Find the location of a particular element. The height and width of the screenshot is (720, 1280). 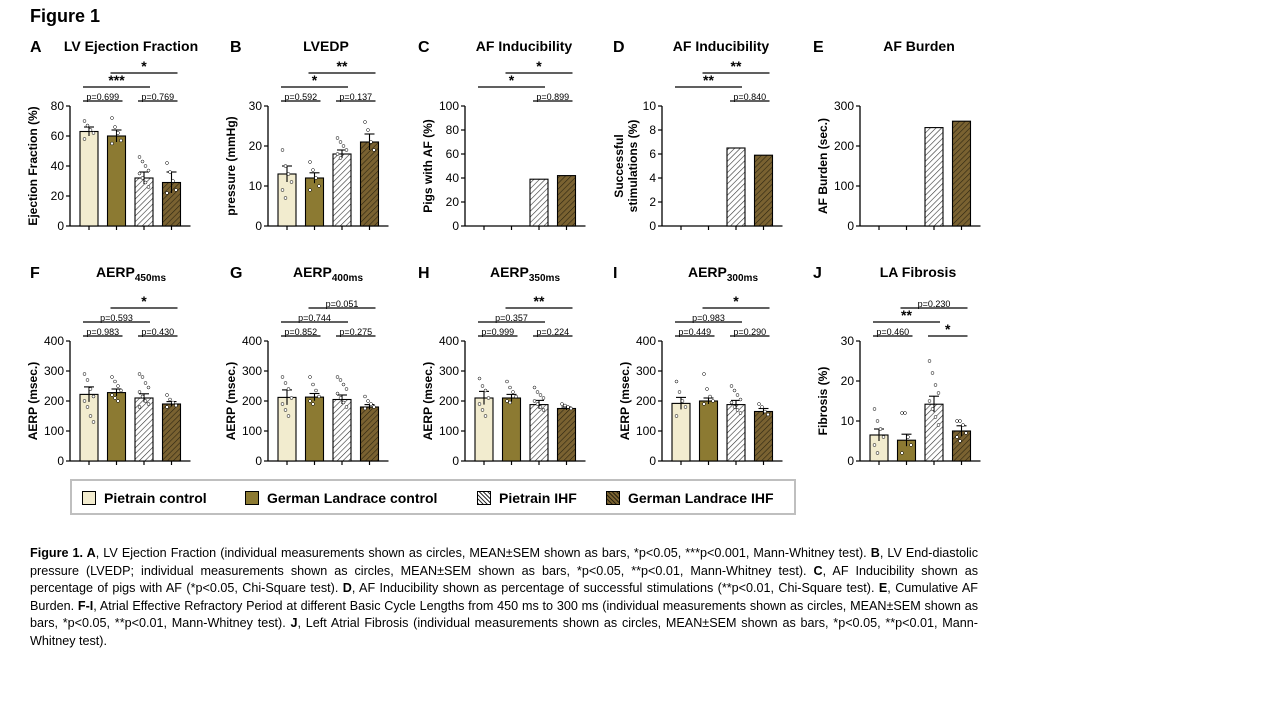

significance-stars: * is located at coordinates (144, 66).